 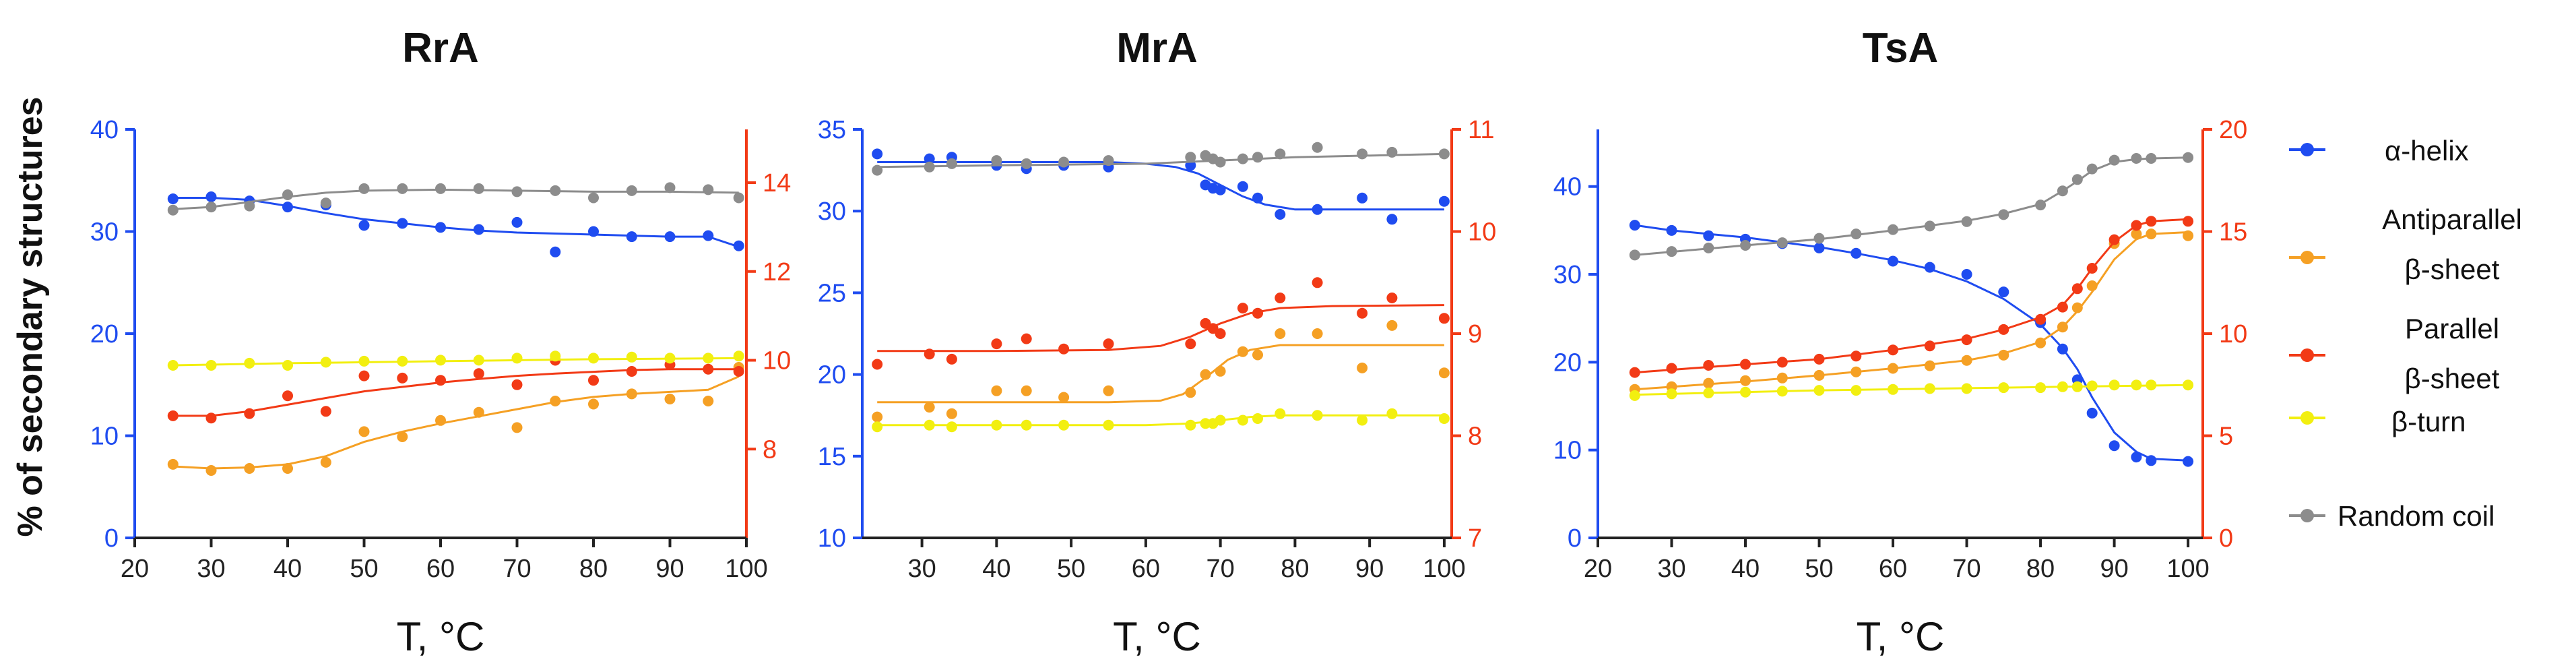 I want to click on left-tick-label: 20, so click(x=832, y=375).